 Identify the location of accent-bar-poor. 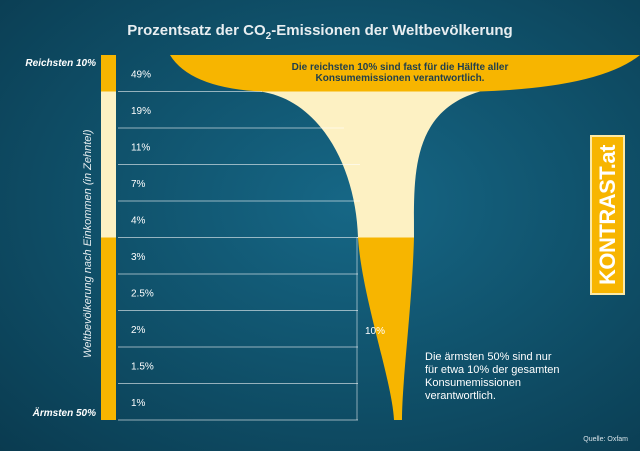
(108, 328).